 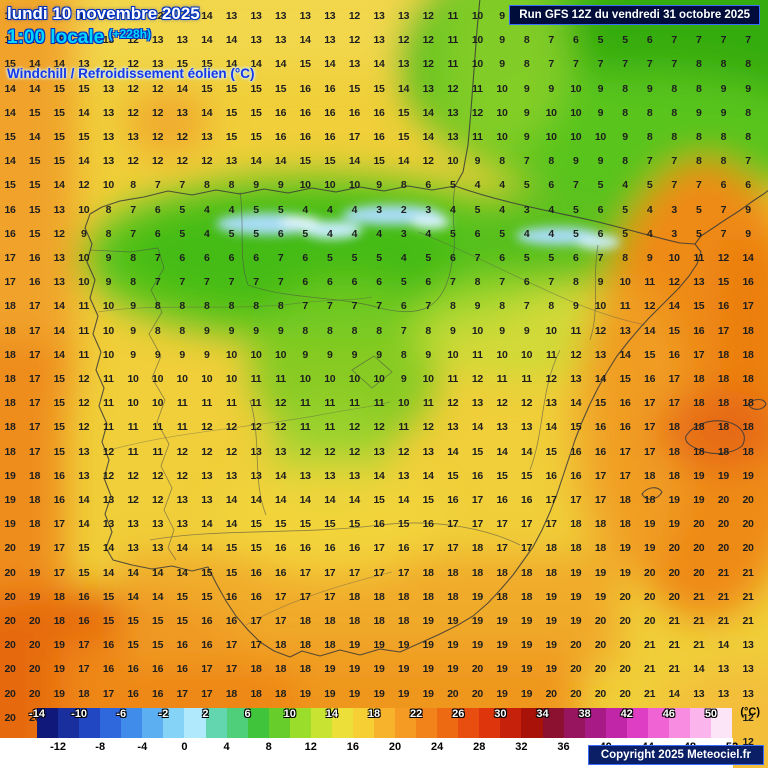 I want to click on scale-label: 2, so click(x=205, y=714).